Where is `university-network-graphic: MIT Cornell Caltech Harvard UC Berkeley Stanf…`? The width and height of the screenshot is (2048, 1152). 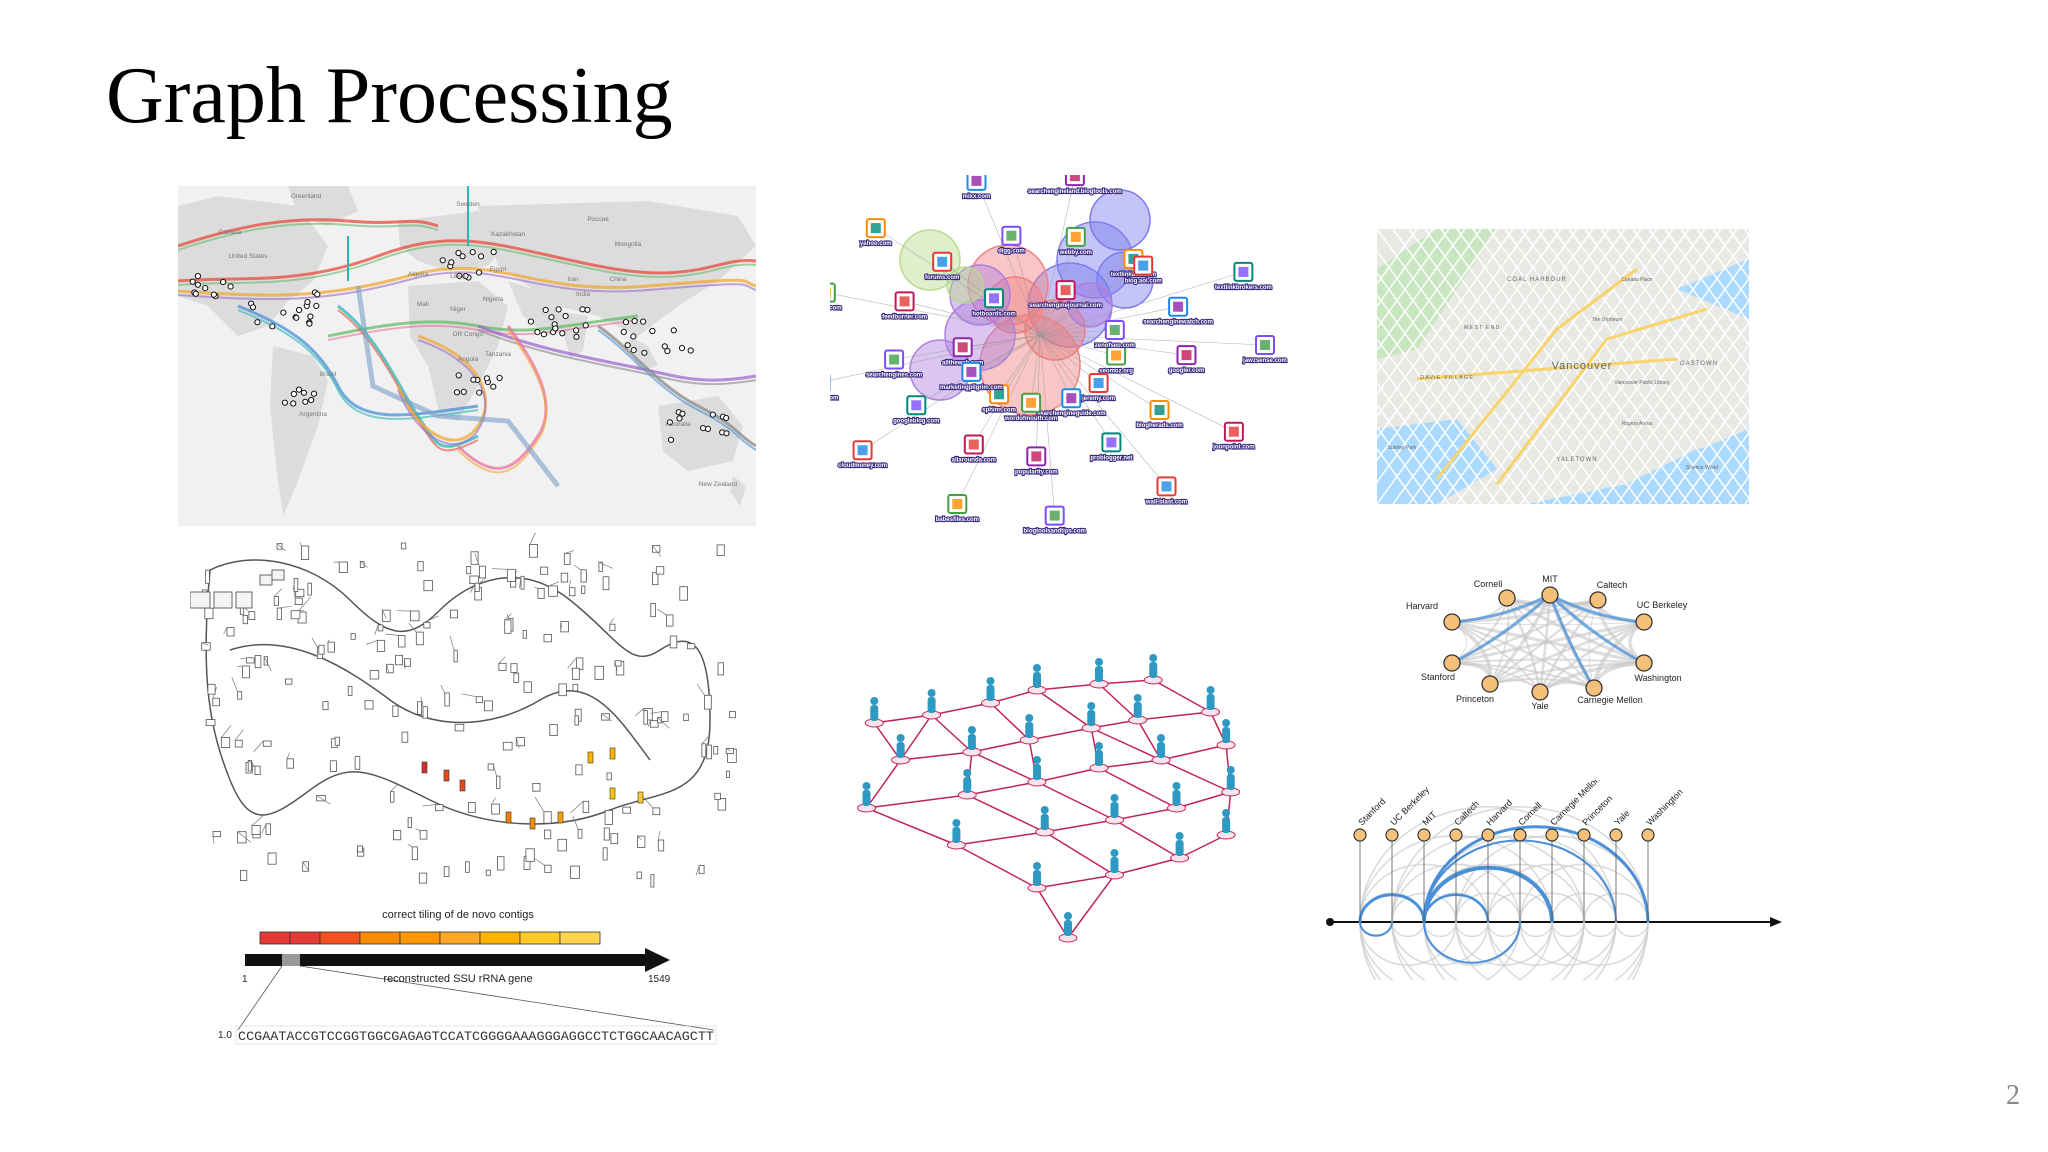 university-network-graphic: MIT Cornell Caltech Harvard UC Berkeley Stanf… is located at coordinates (1547, 642).